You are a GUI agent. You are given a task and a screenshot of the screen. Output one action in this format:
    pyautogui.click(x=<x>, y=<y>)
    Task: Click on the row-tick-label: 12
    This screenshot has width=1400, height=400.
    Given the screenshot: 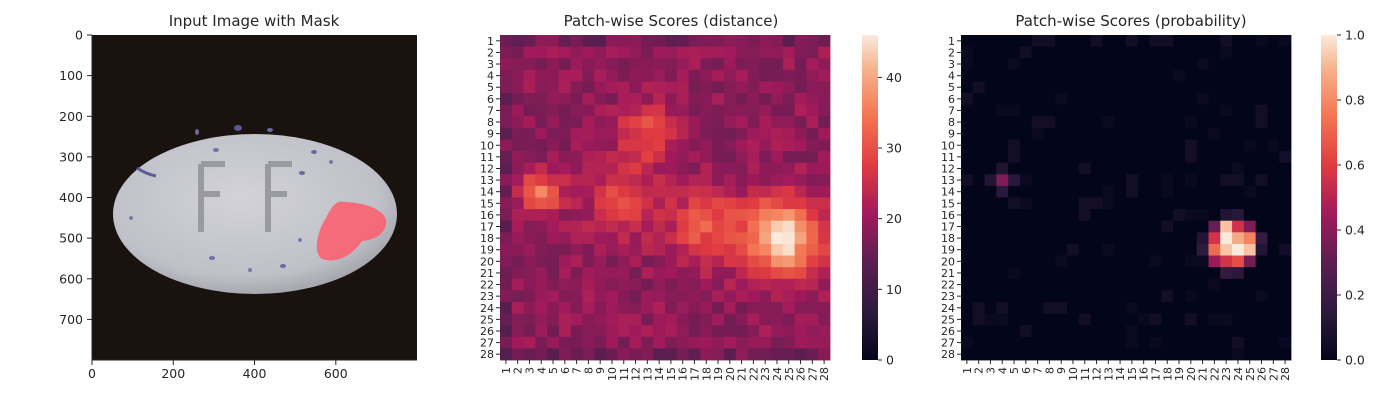 What is the action you would take?
    pyautogui.click(x=487, y=168)
    